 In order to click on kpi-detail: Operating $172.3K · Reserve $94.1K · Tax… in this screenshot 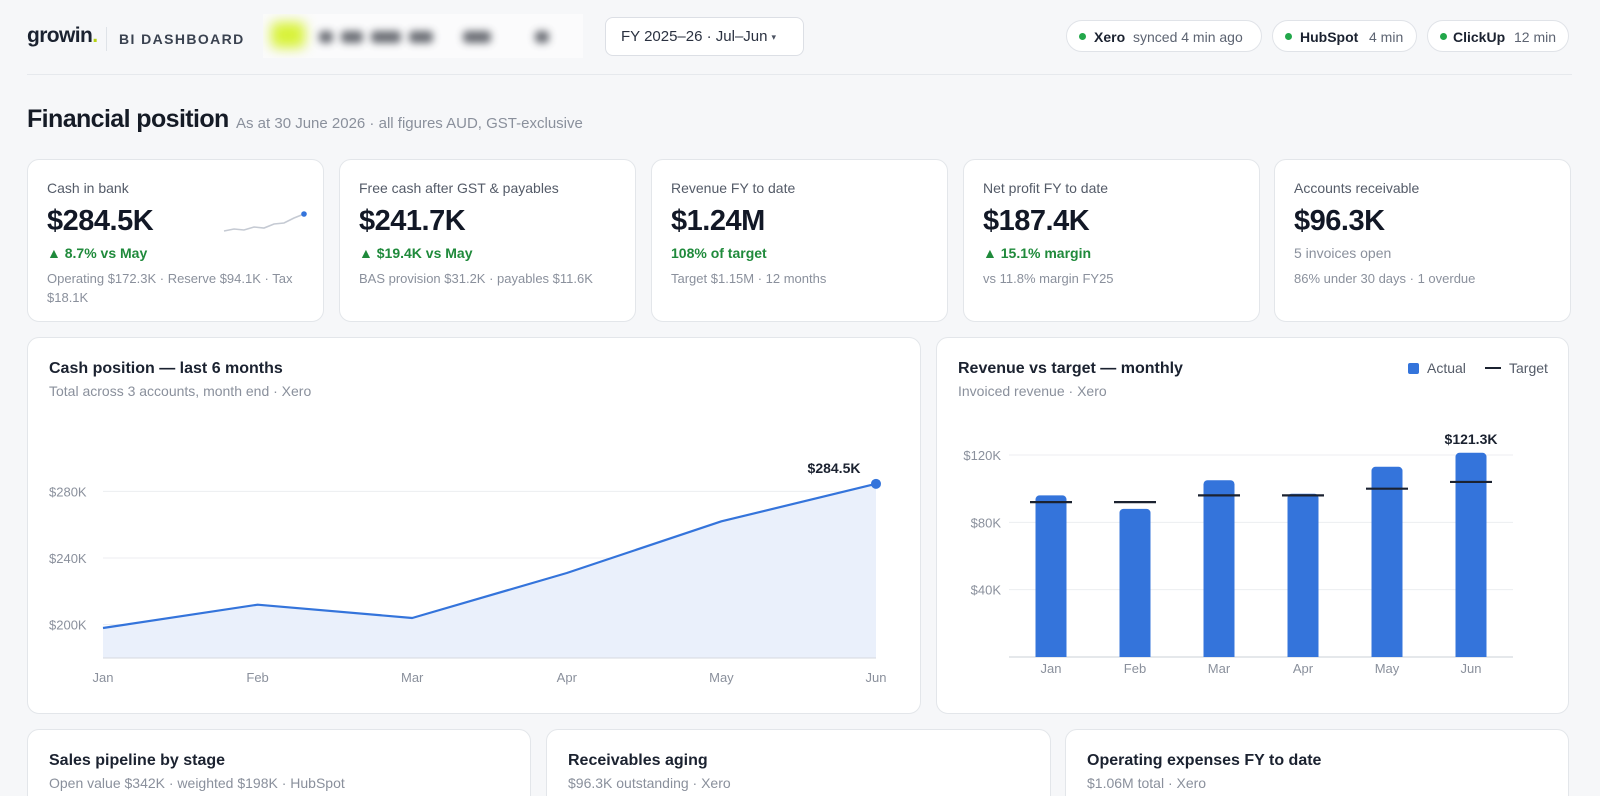, I will do `click(170, 288)`.